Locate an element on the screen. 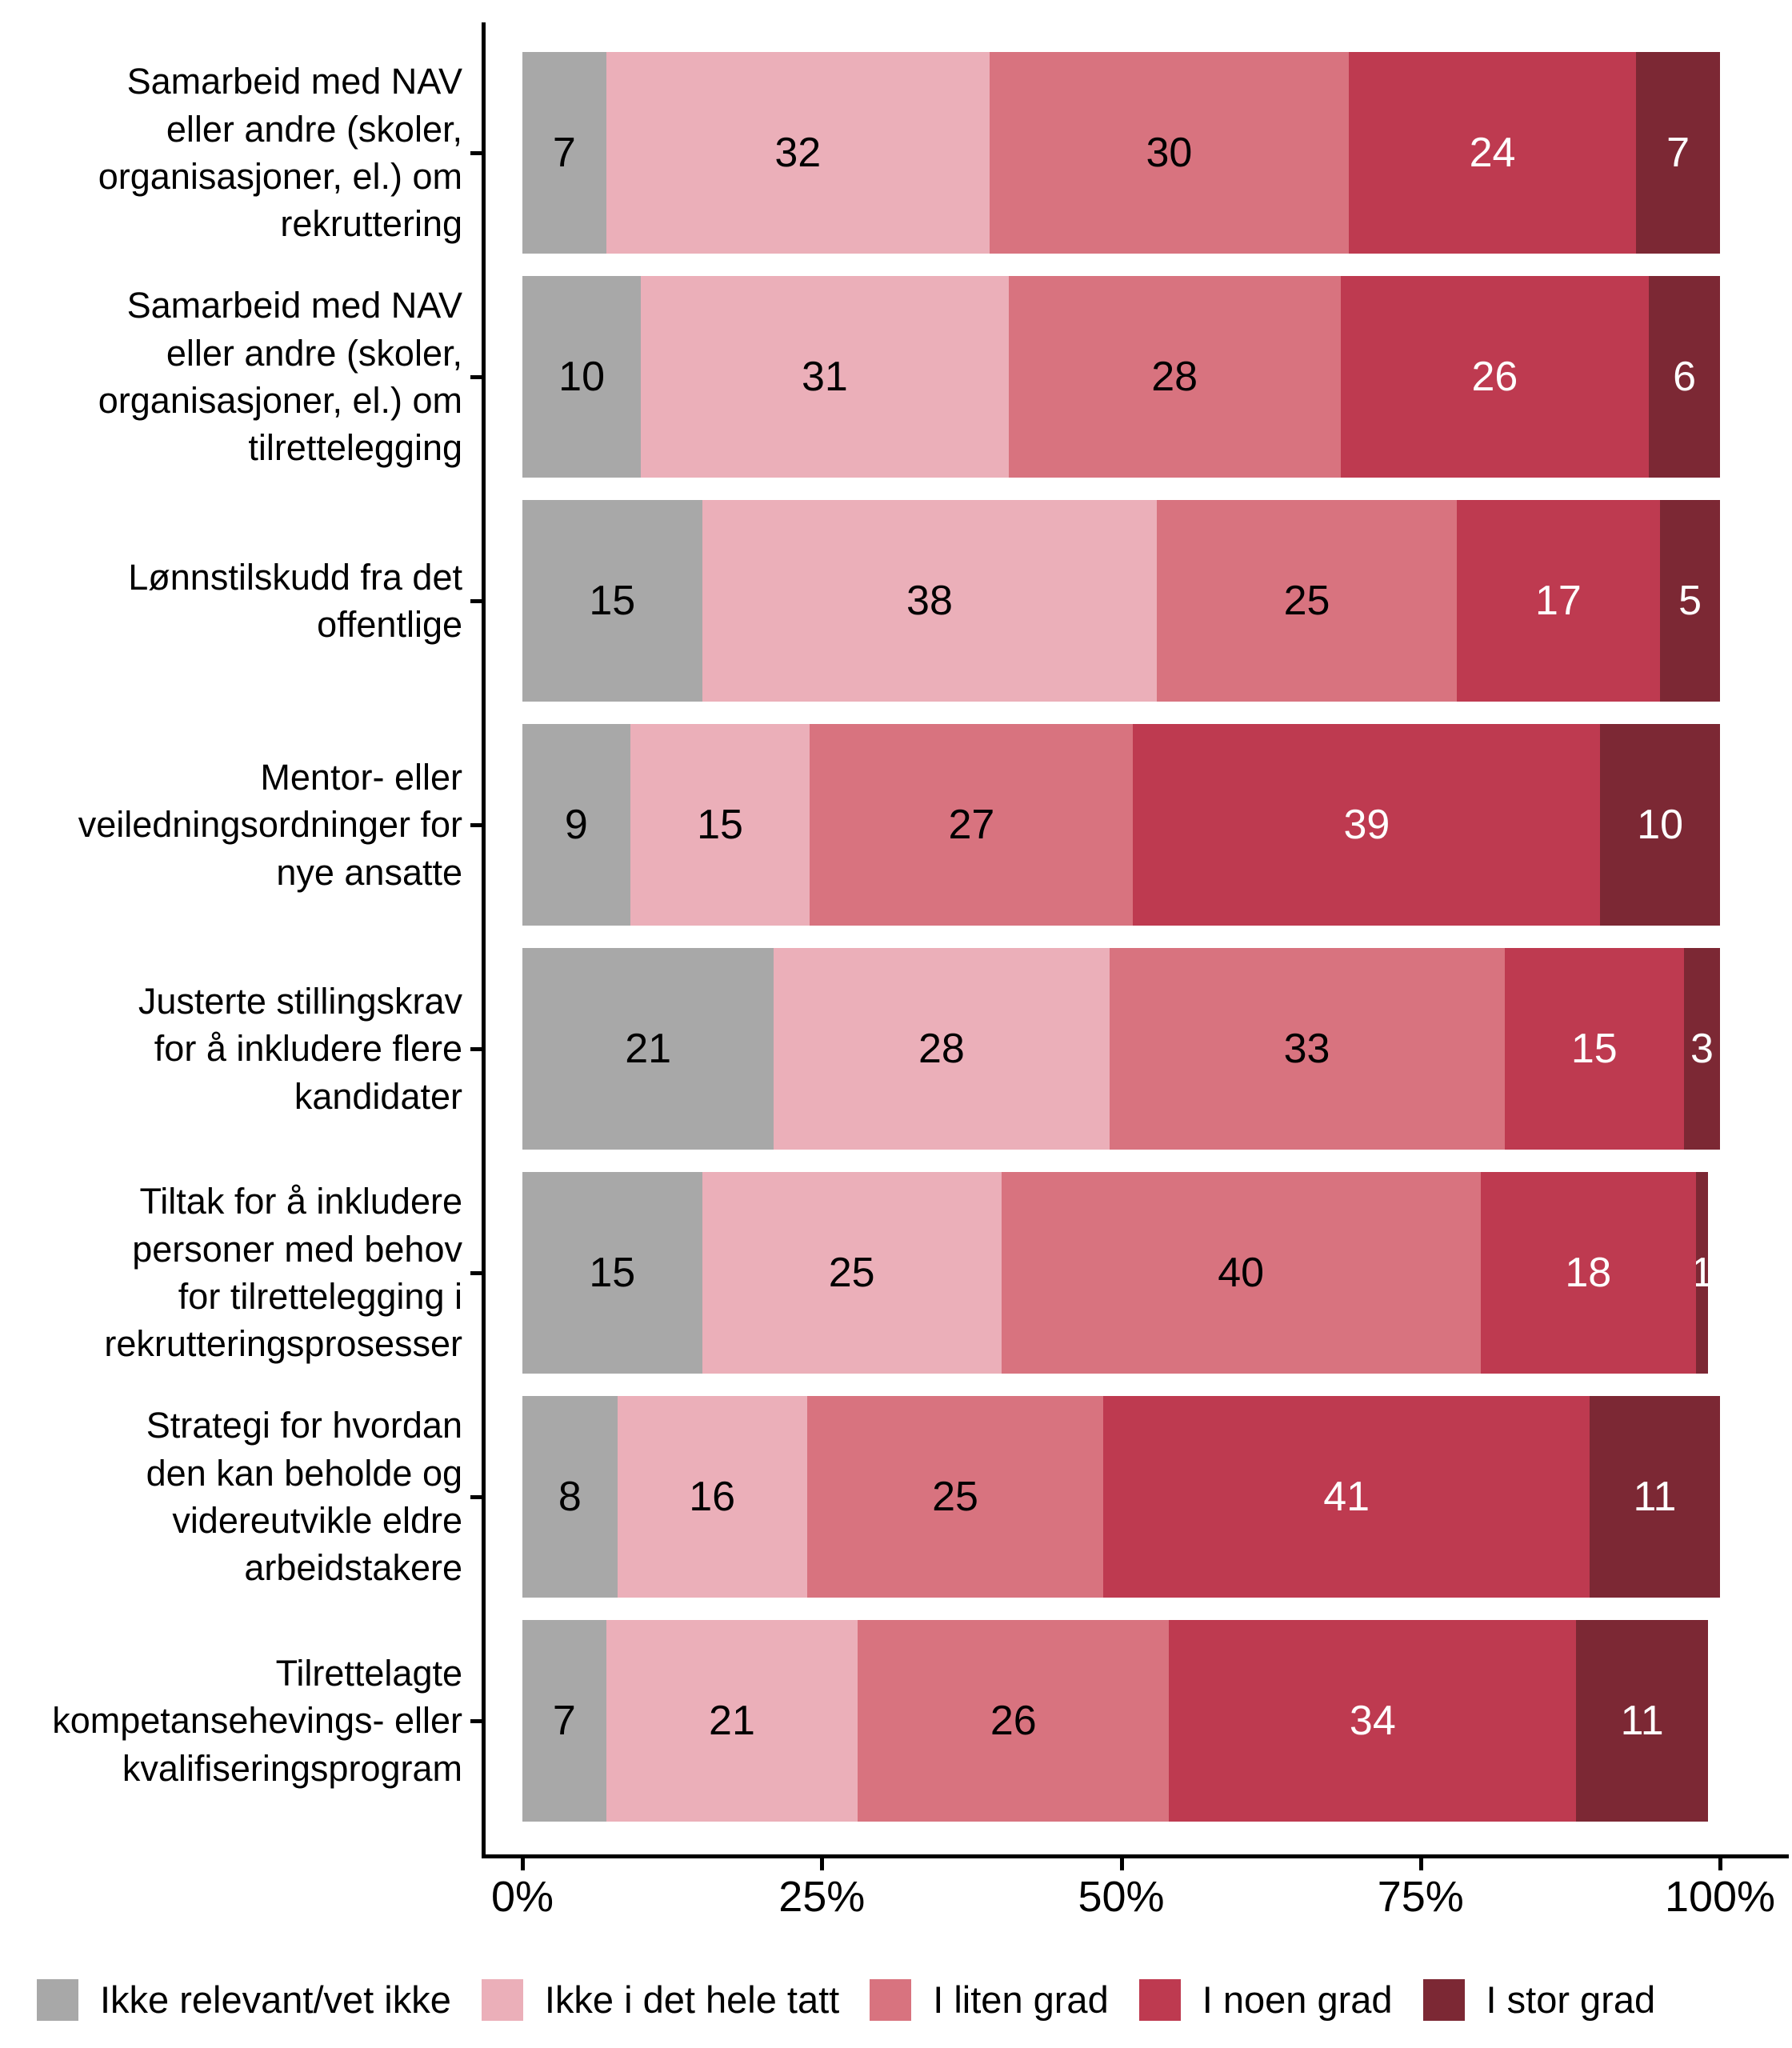 This screenshot has width=1792, height=2048. bar-value-label: 32 is located at coordinates (798, 153).